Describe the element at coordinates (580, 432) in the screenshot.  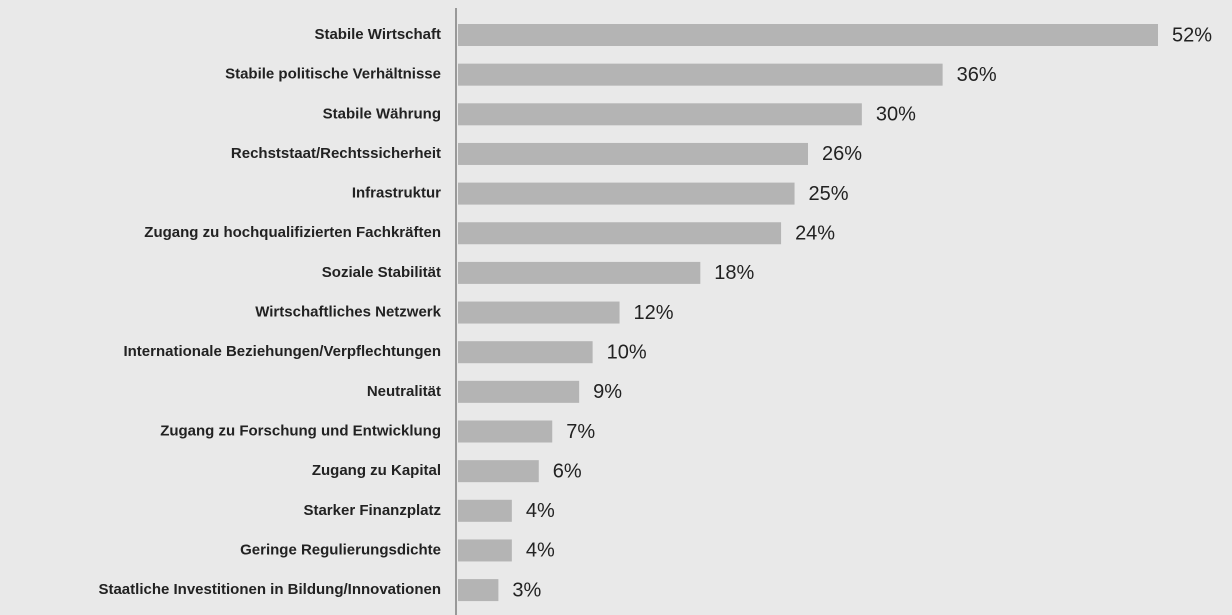
I see `value-label: 7%` at that location.